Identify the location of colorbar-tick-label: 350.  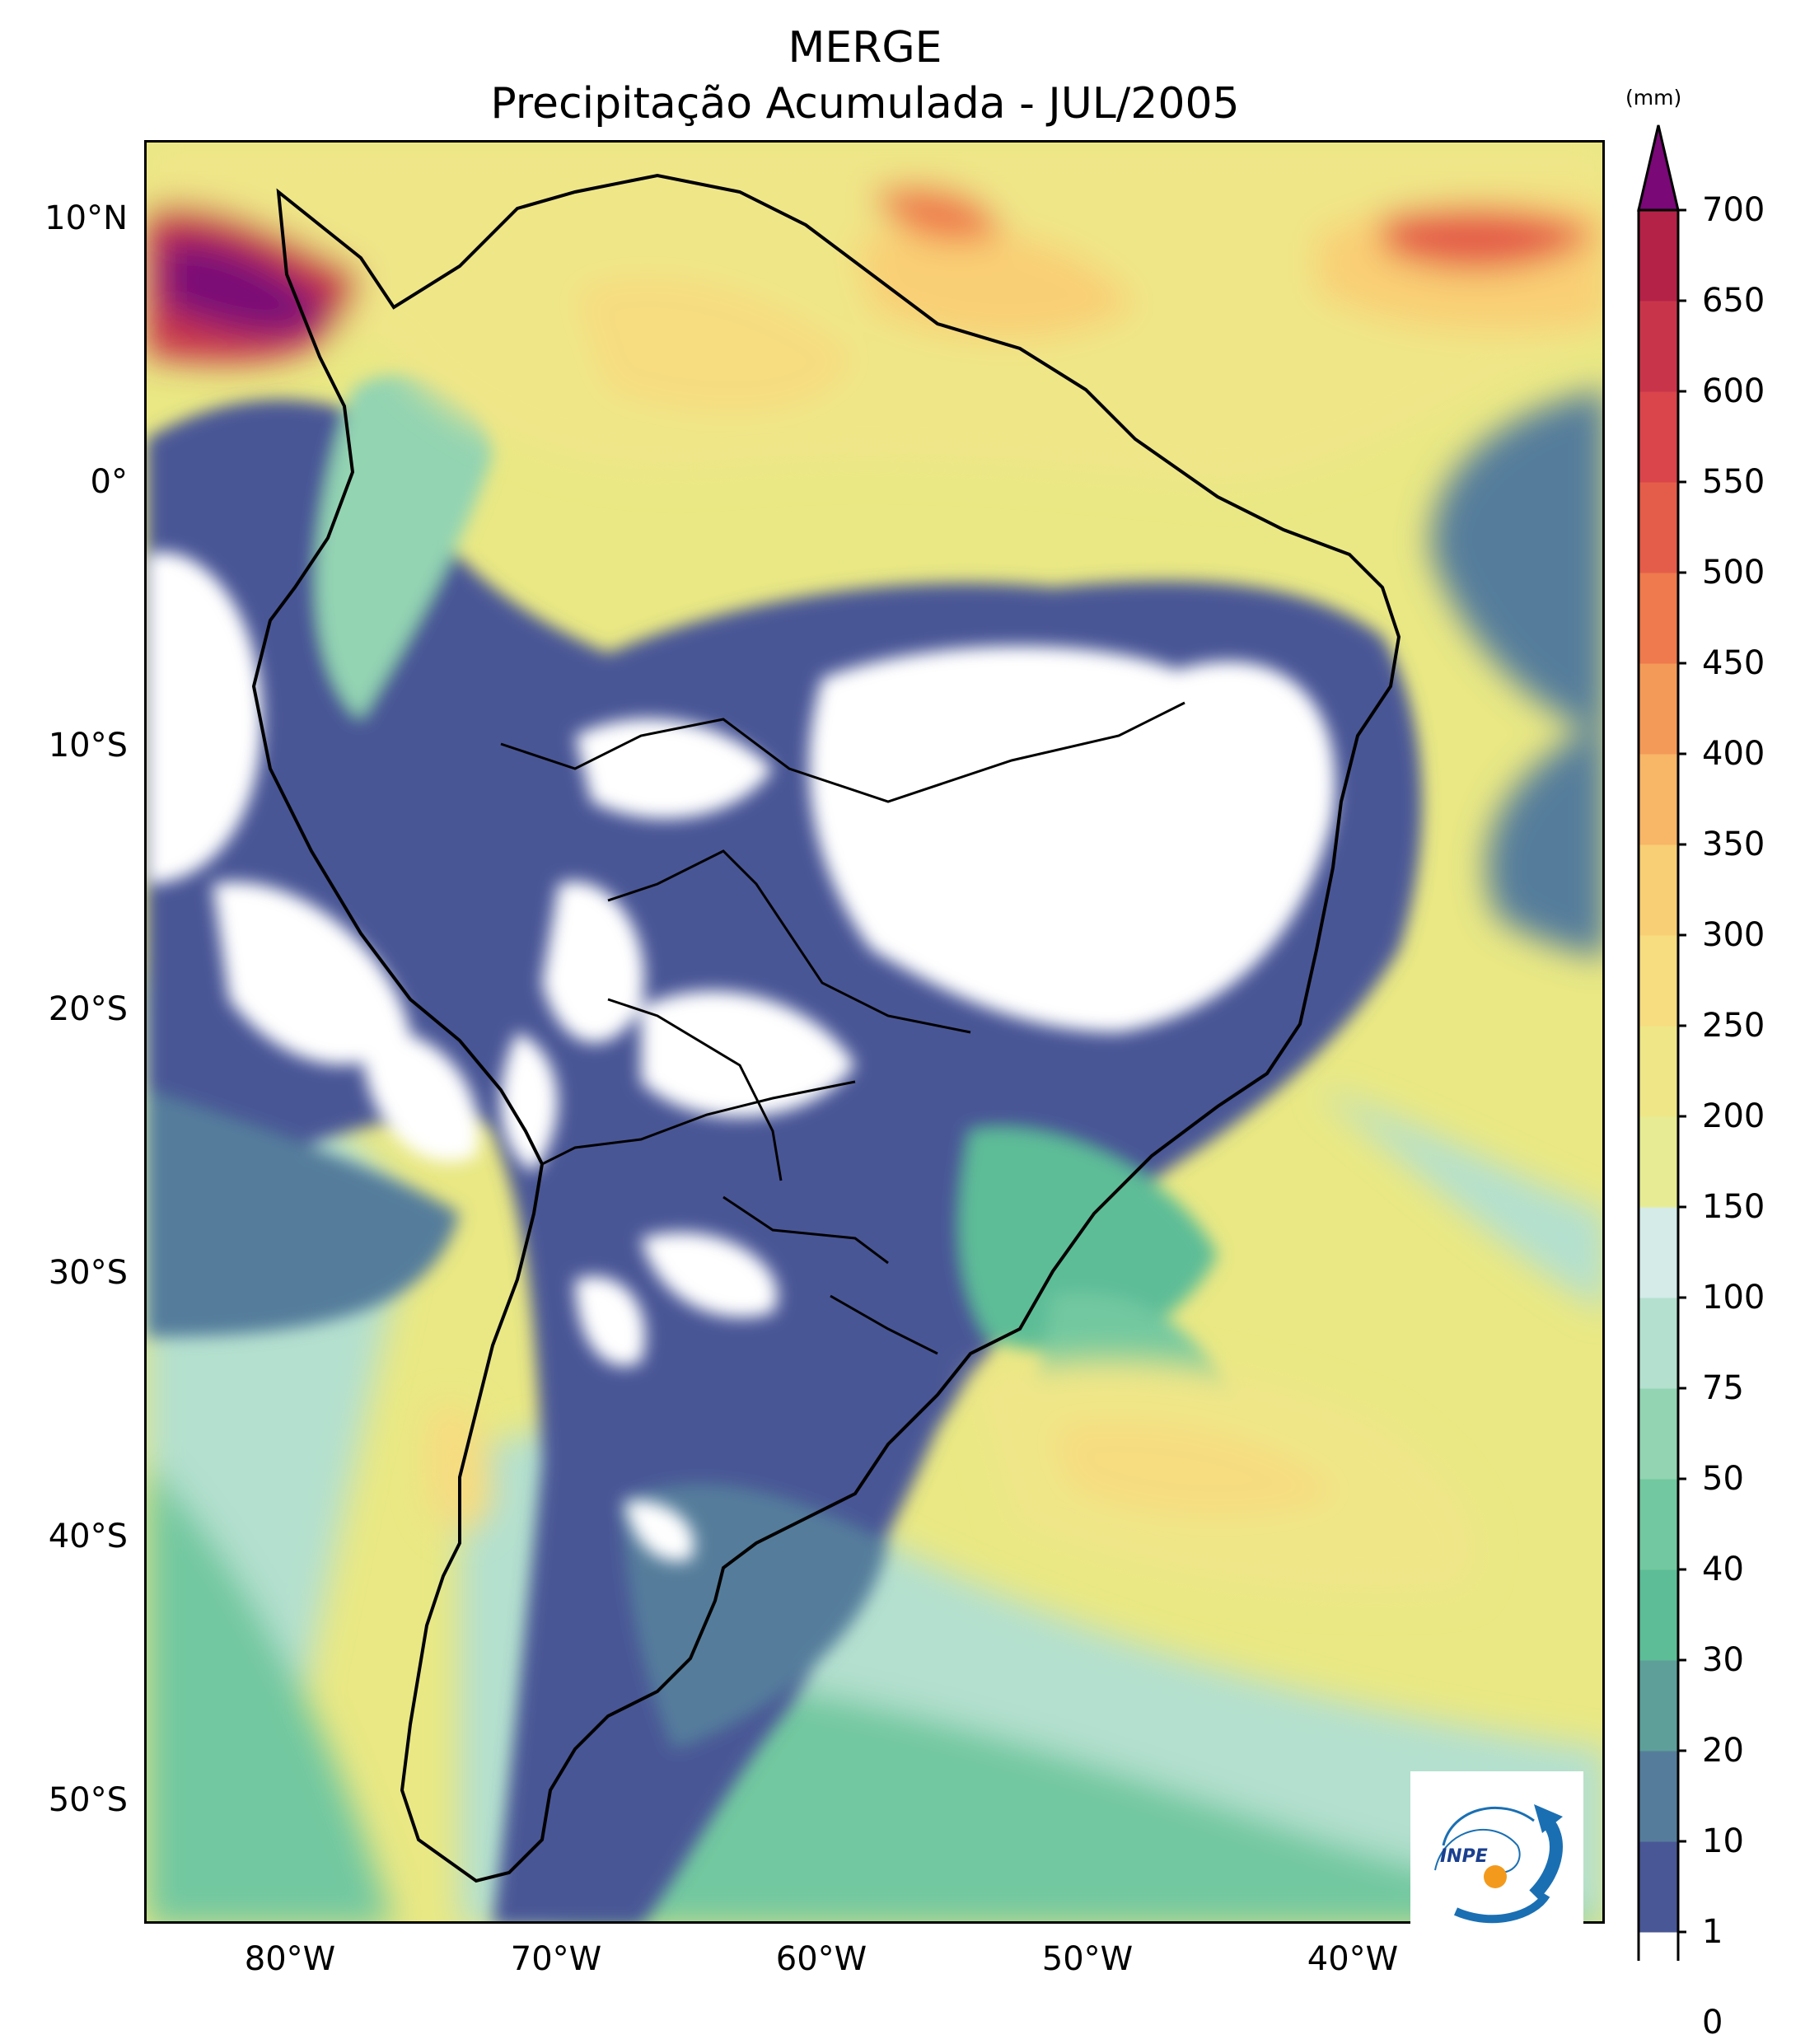
(1733, 844).